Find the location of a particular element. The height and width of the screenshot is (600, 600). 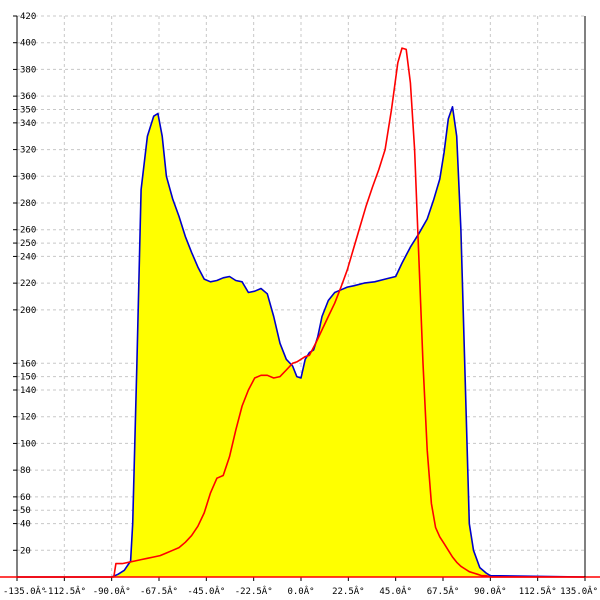

x-tick-label: -90.0Â° is located at coordinates (112, 591).